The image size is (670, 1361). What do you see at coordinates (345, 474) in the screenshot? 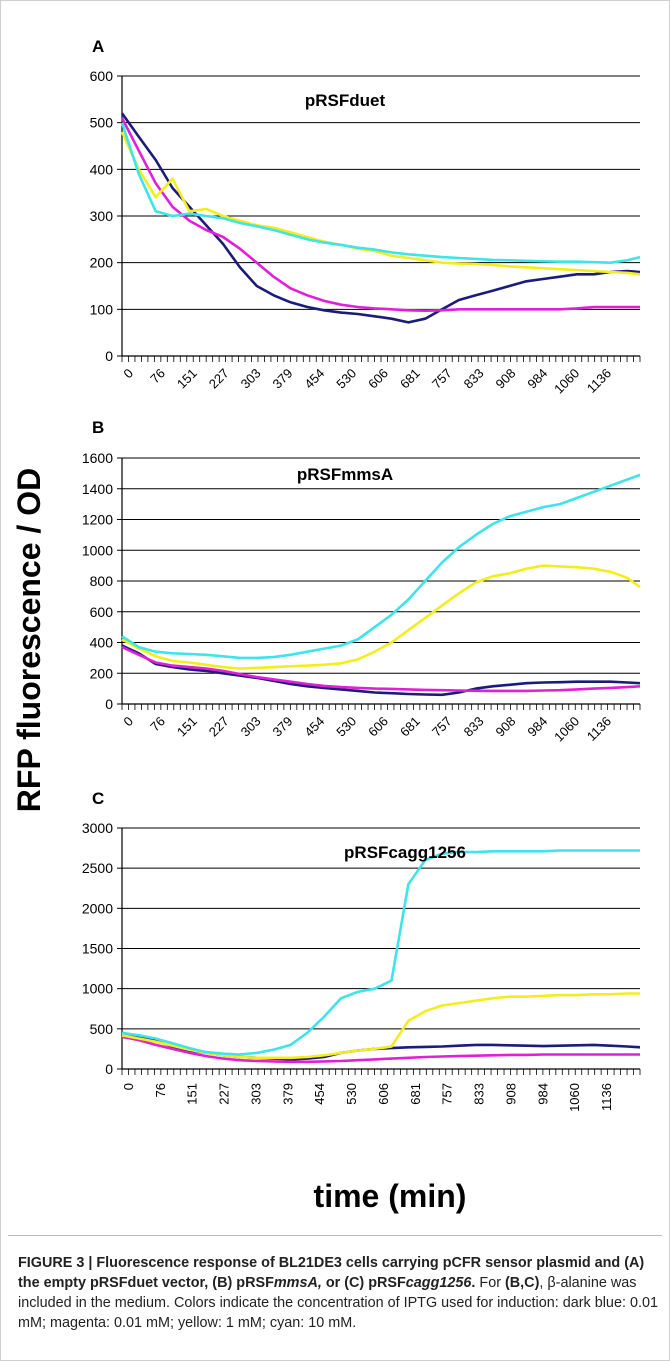
I see `panel-title: pRSFmmsA` at bounding box center [345, 474].